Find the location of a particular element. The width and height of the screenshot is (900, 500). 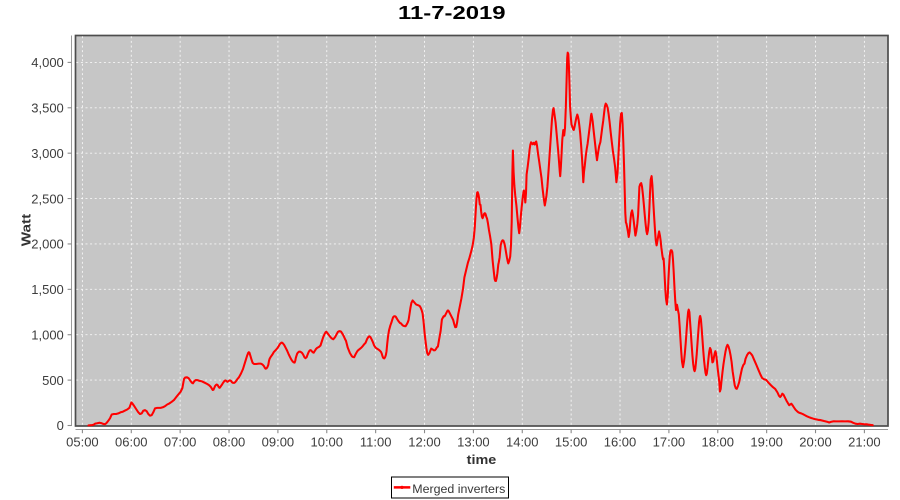

svg-text: 1,500 is located at coordinates (47, 289).